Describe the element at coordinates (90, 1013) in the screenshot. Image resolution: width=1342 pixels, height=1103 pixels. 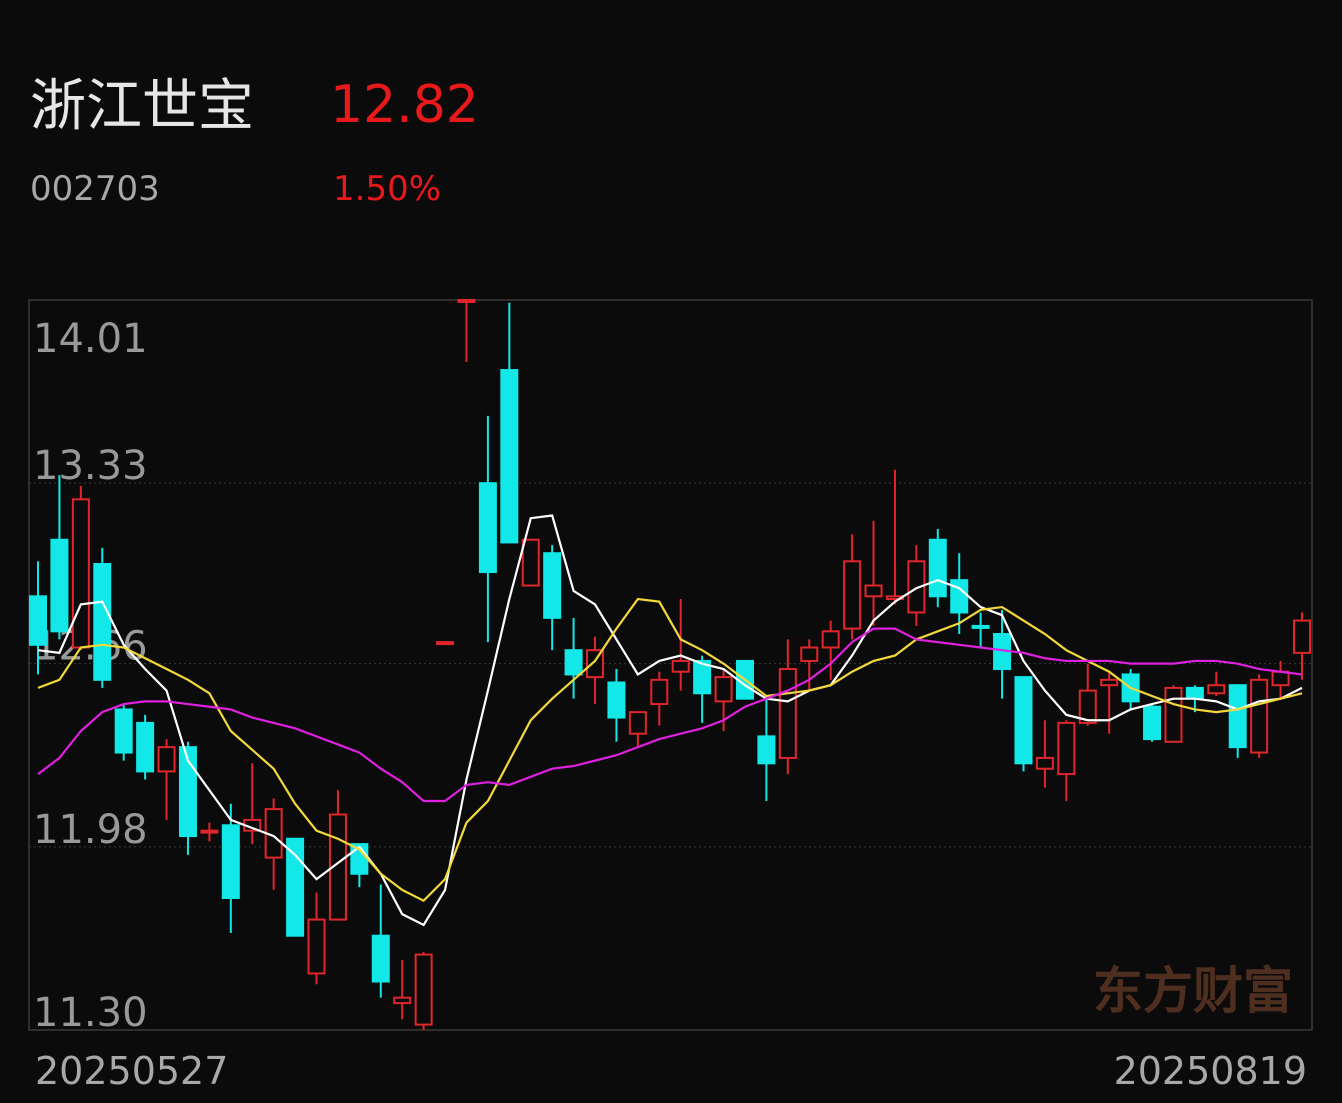
I see `y-tick-label: 11.30` at that location.